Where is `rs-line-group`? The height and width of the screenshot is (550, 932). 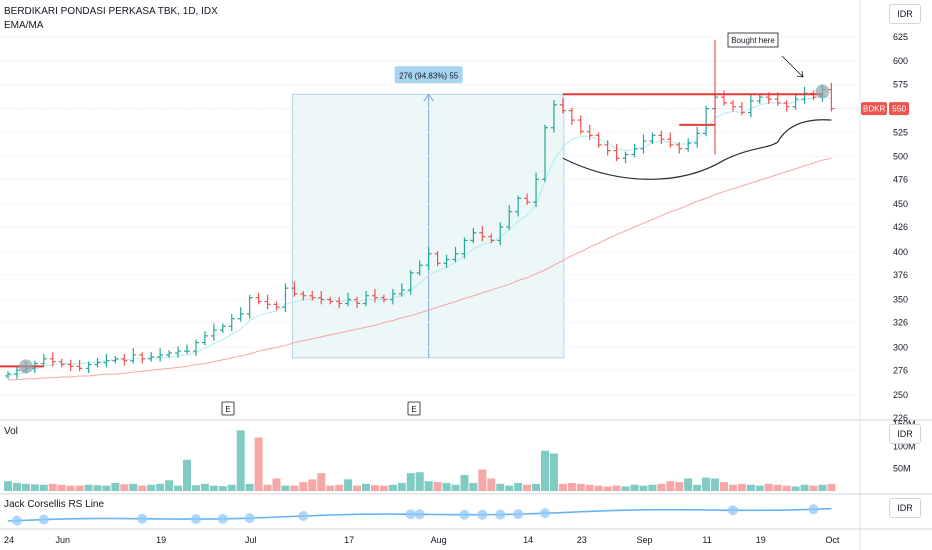 rs-line-group is located at coordinates (419, 515).